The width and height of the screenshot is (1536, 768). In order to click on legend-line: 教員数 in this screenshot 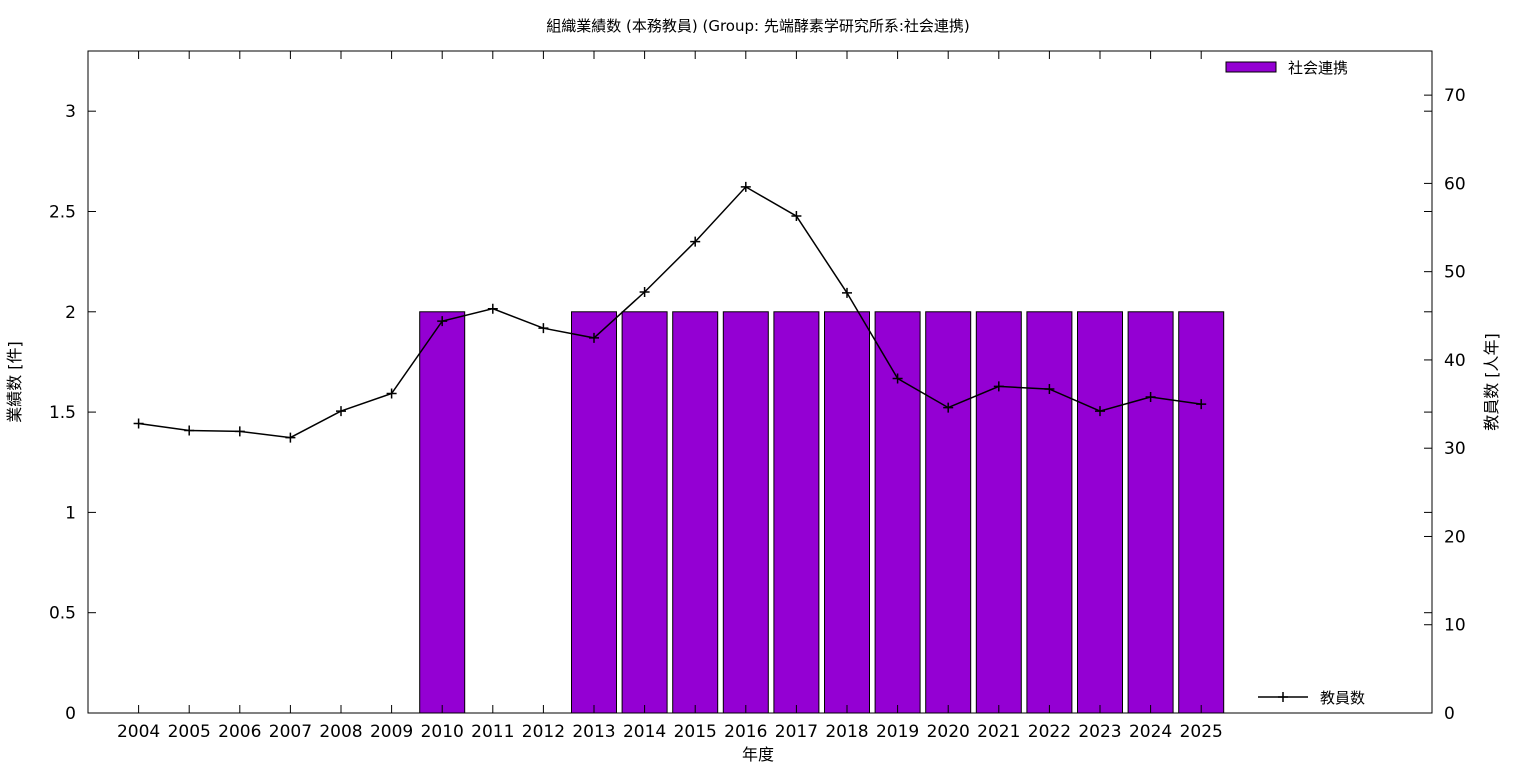, I will do `click(1311, 698)`.